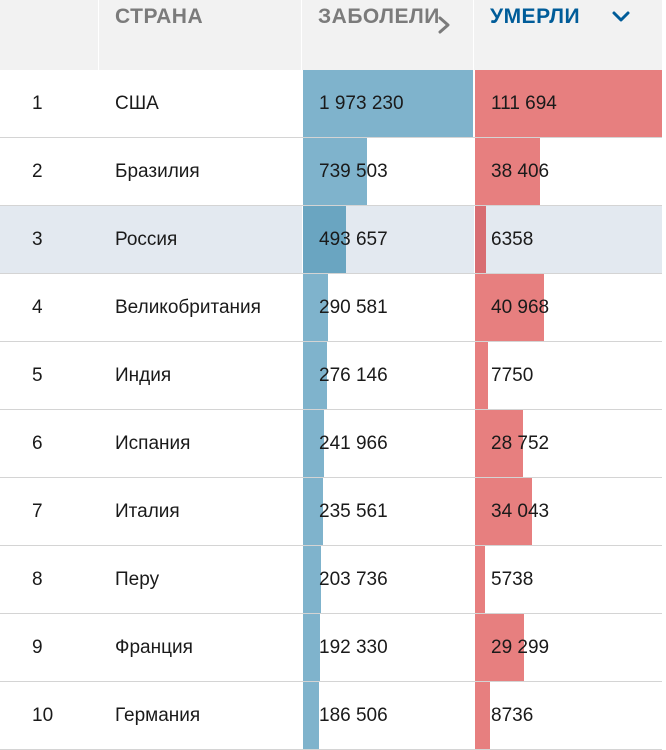 The height and width of the screenshot is (750, 666). I want to click on table-row: 1 США 1 973 230 111 694, so click(333, 104).